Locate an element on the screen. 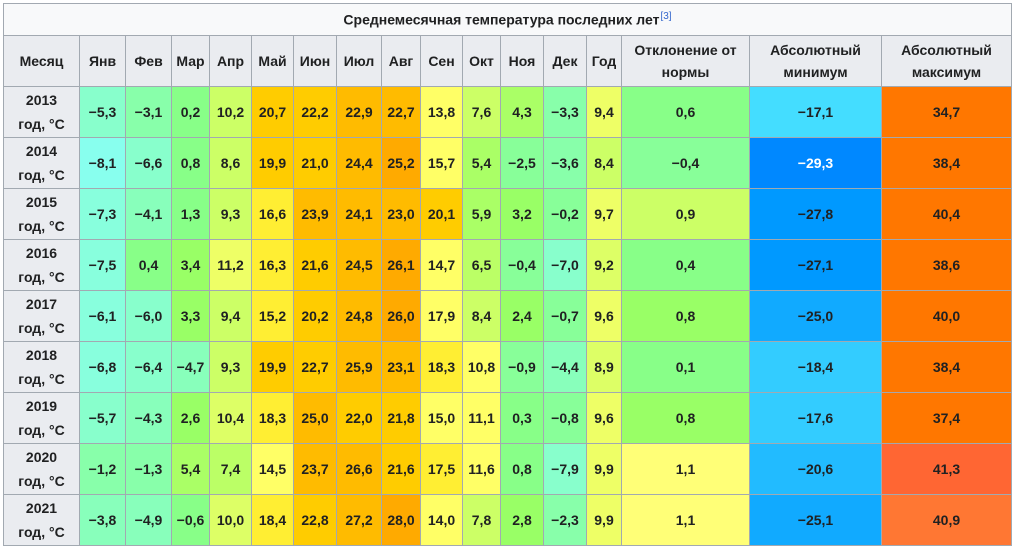 This screenshot has height=546, width=1028. data-cell: 37,4 is located at coordinates (946, 418).